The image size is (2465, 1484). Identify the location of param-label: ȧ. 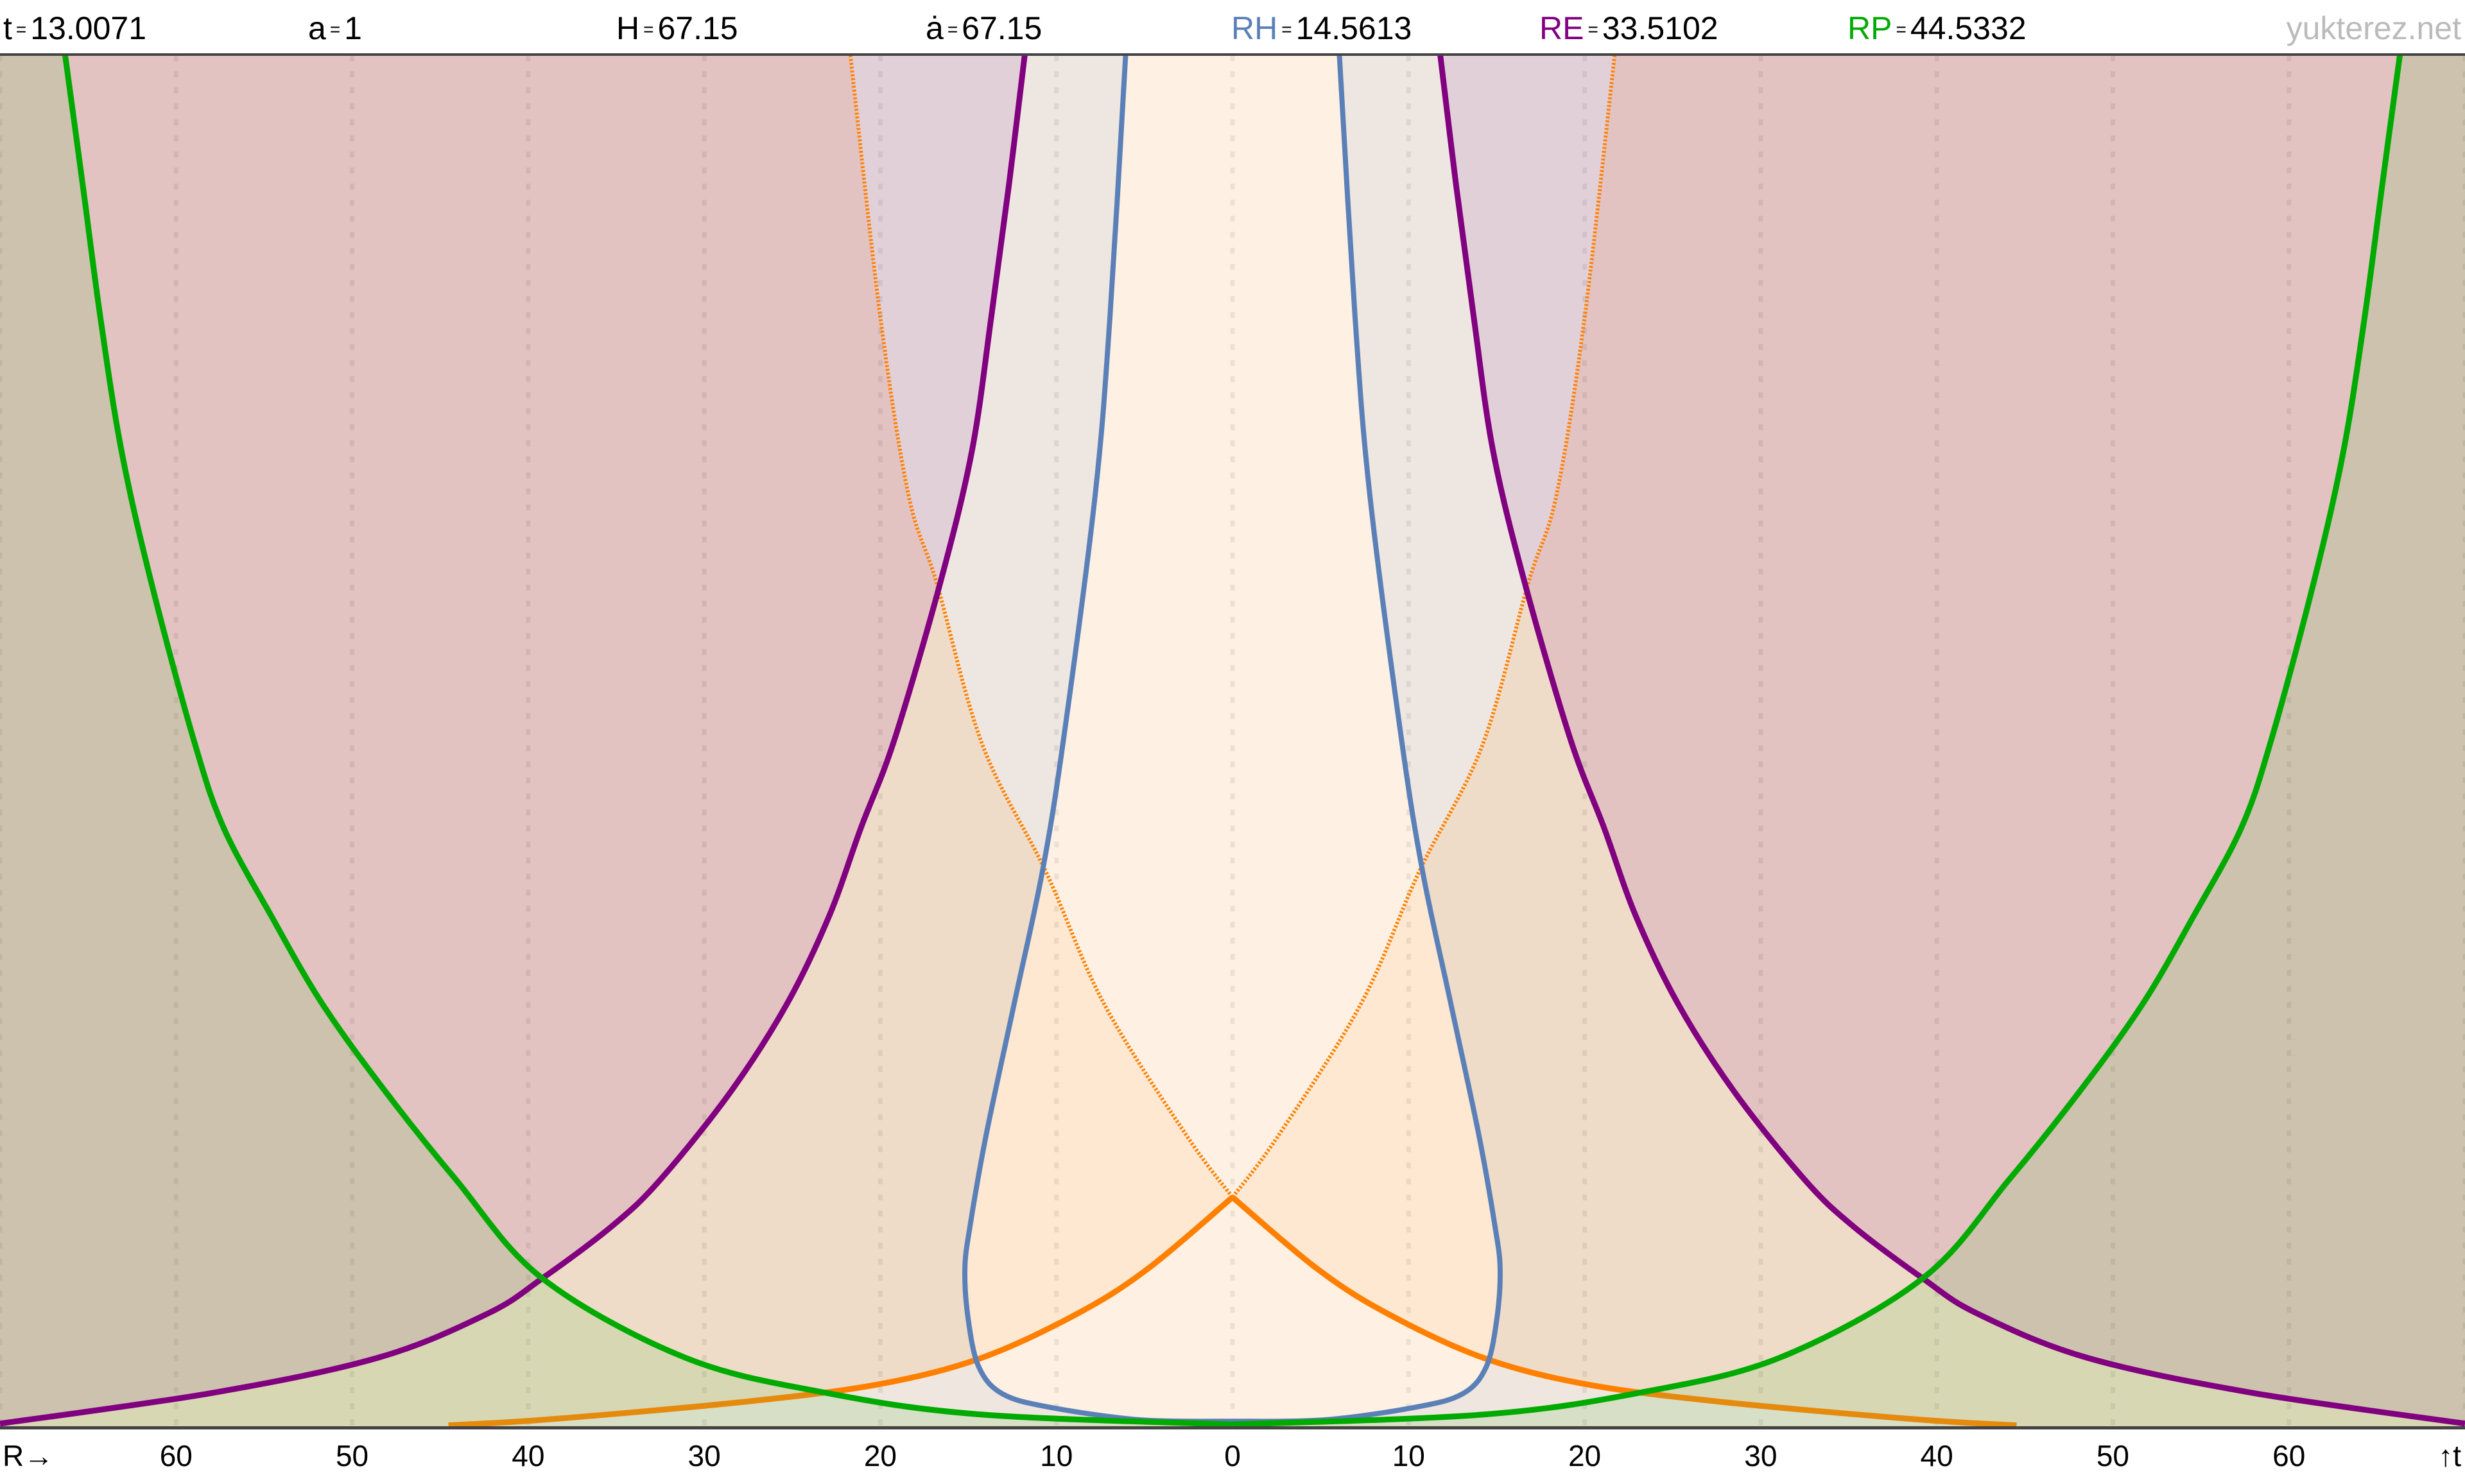
(935, 28).